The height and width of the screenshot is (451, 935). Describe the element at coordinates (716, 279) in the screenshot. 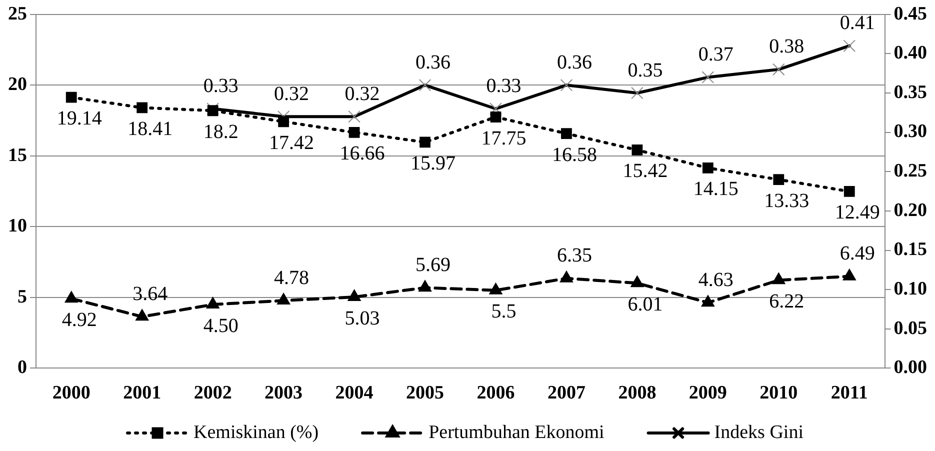

I see `data-label: 4.63` at that location.